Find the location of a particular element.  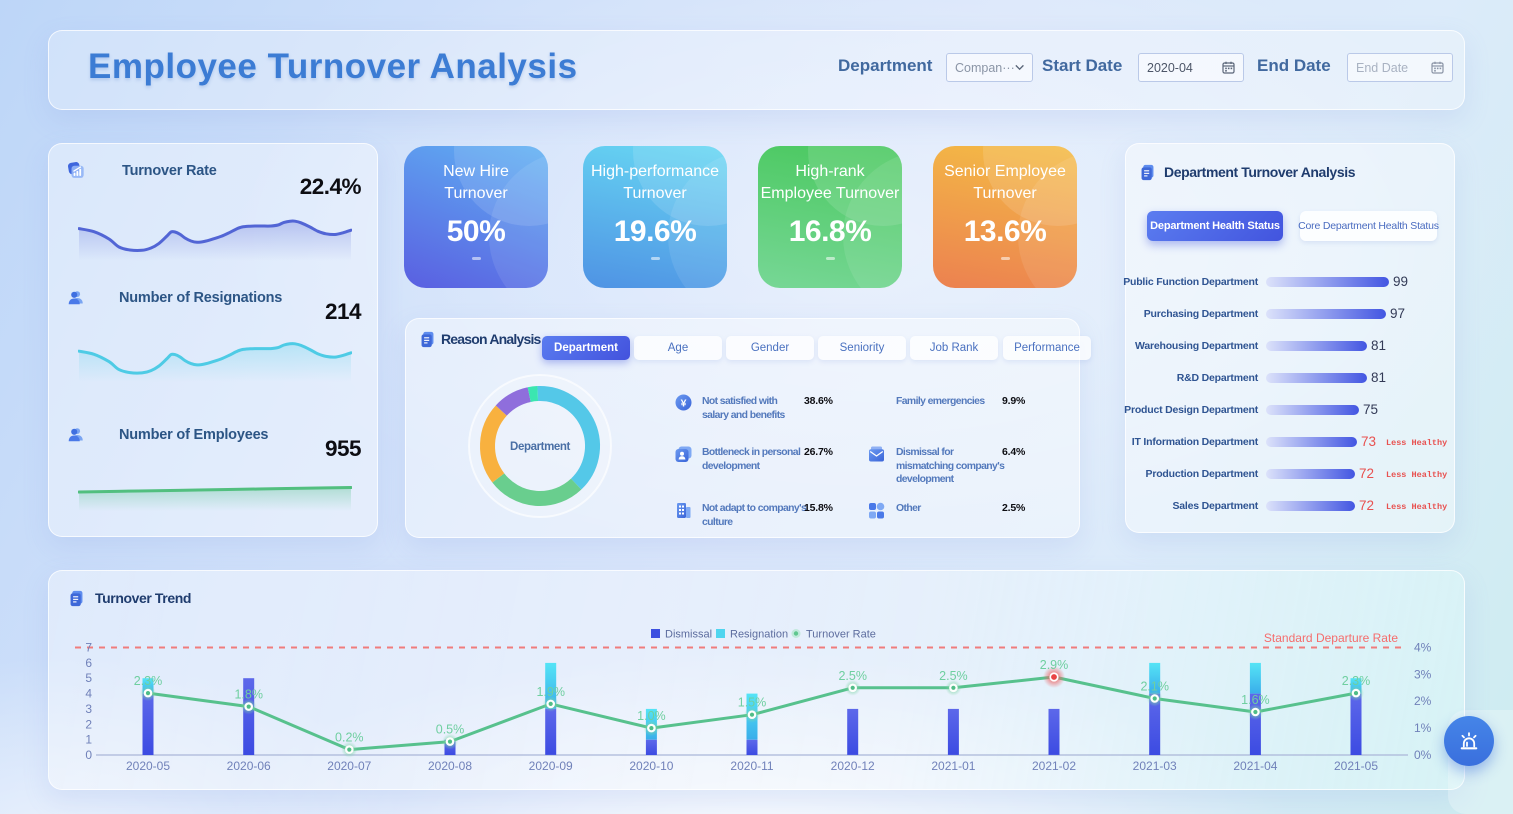

svg-text: 3% is located at coordinates (1423, 674).